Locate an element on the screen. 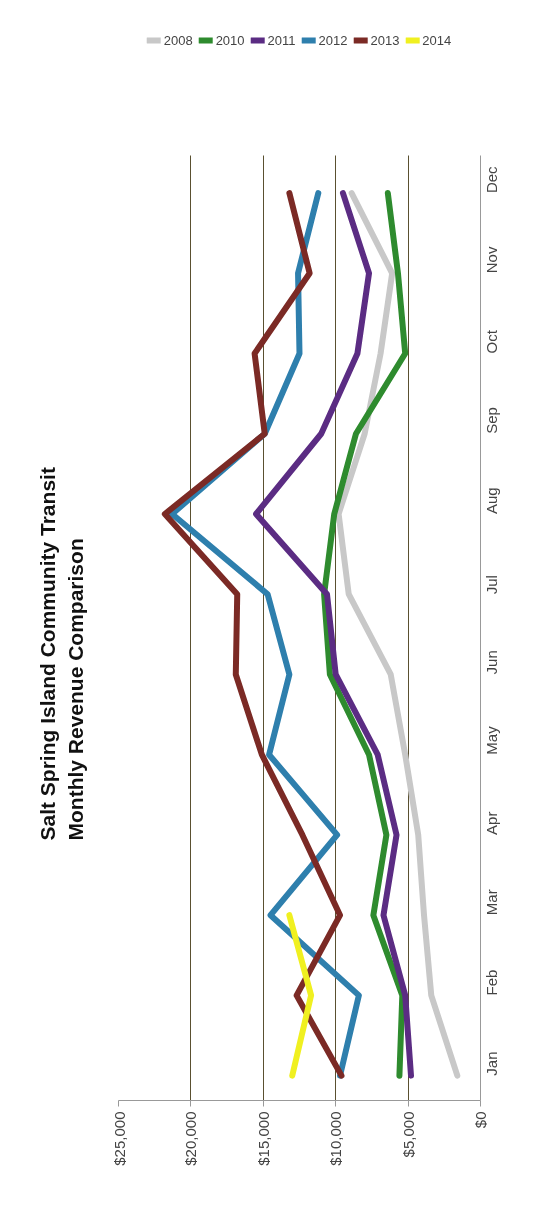  y-tick-label: May is located at coordinates (491, 740).